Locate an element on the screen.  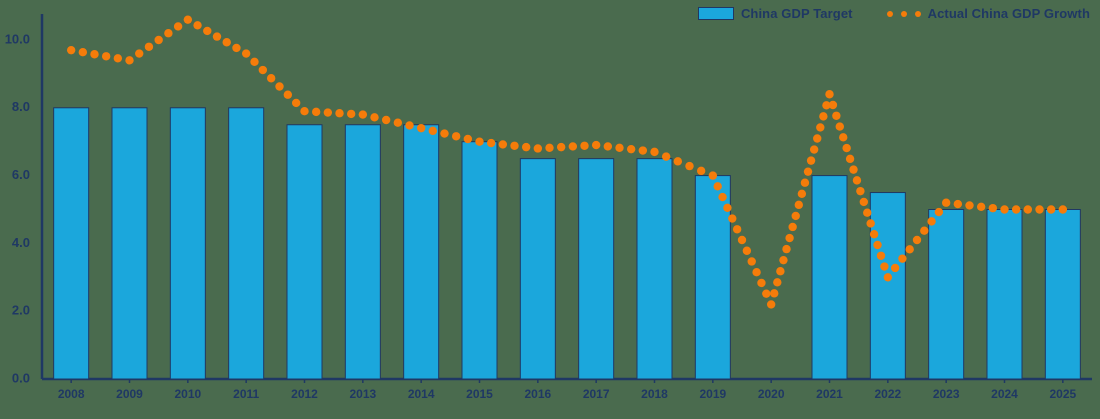
x-axis-tick-label-2016: 2016 is located at coordinates (537, 394).